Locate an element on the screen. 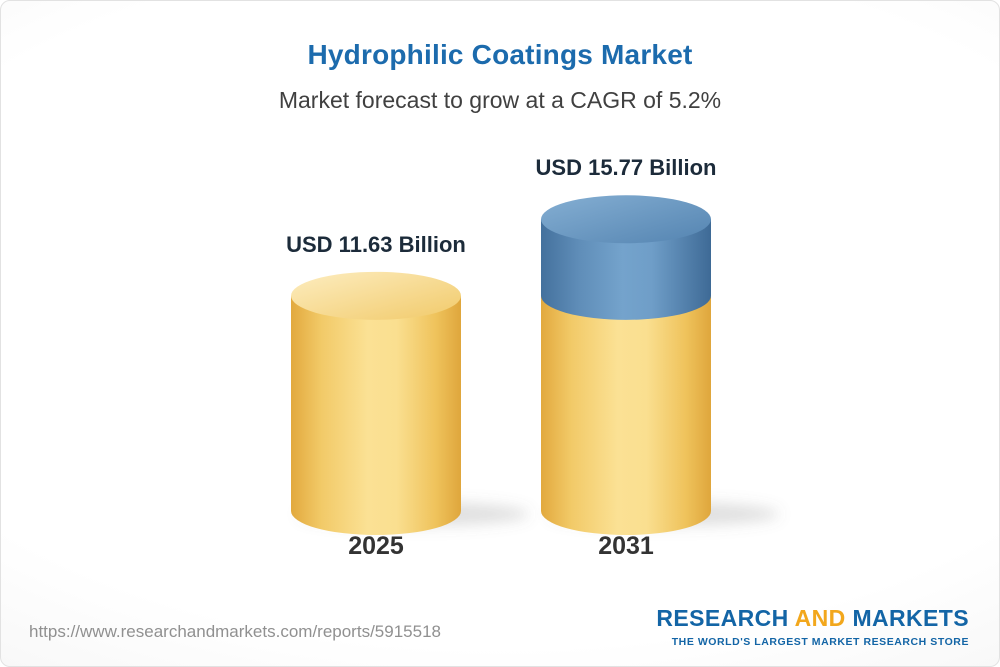 Image resolution: width=1000 pixels, height=667 pixels. logo-markets: MARKETS is located at coordinates (910, 618).